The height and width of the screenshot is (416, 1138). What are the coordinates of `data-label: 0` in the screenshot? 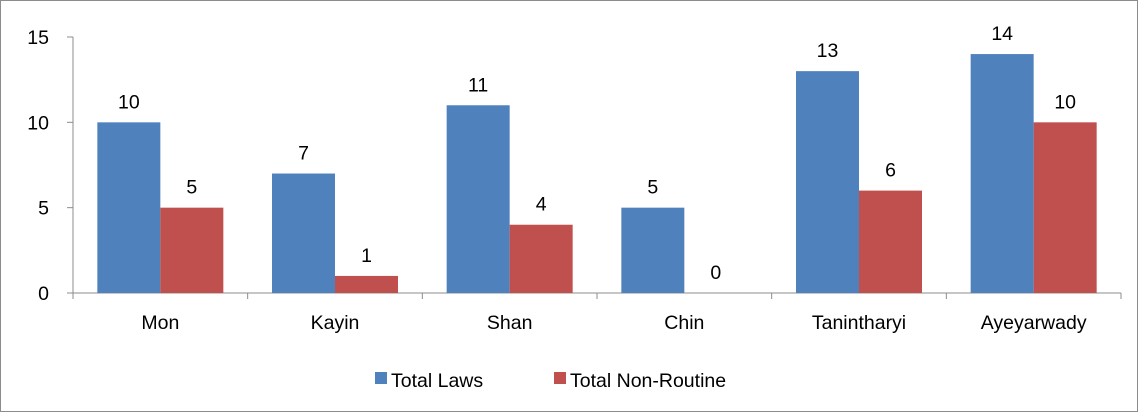 It's located at (715, 273).